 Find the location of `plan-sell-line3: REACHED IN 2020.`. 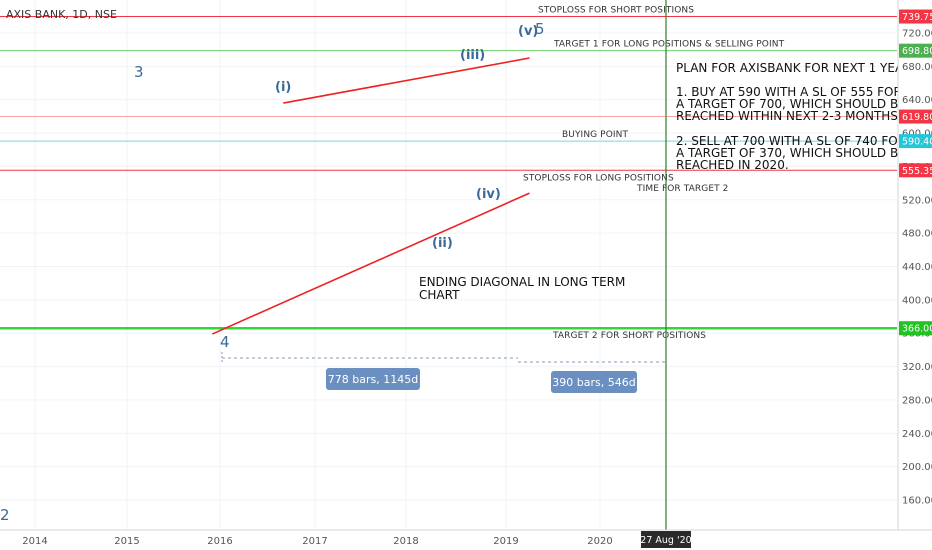

plan-sell-line3: REACHED IN 2020. is located at coordinates (732, 165).